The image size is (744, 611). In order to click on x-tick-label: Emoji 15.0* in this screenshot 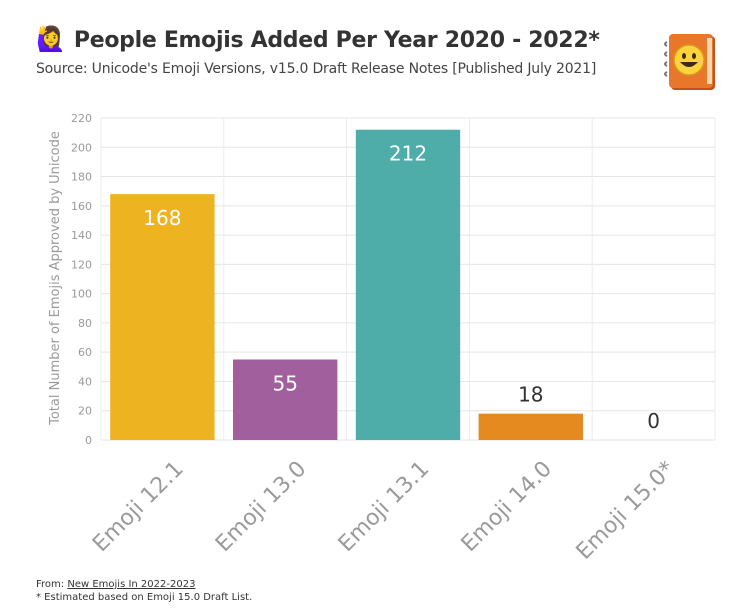, I will do `click(626, 511)`.